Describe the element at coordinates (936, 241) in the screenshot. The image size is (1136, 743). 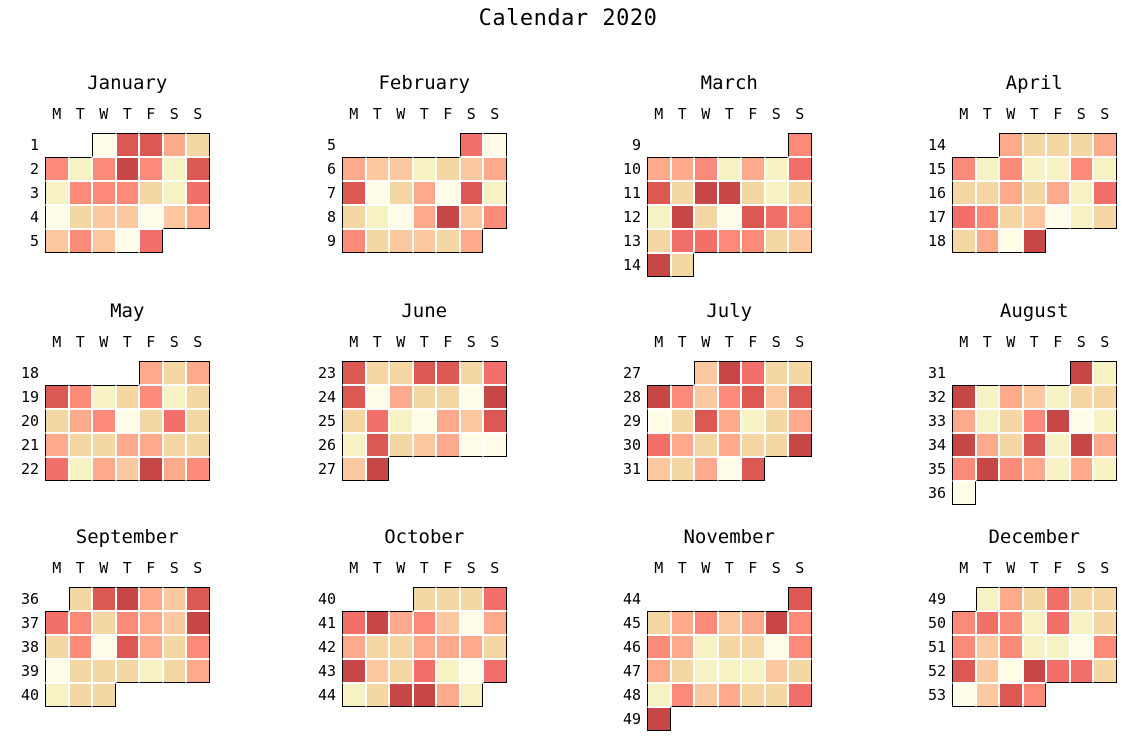
I see `week-number-label: 18` at that location.